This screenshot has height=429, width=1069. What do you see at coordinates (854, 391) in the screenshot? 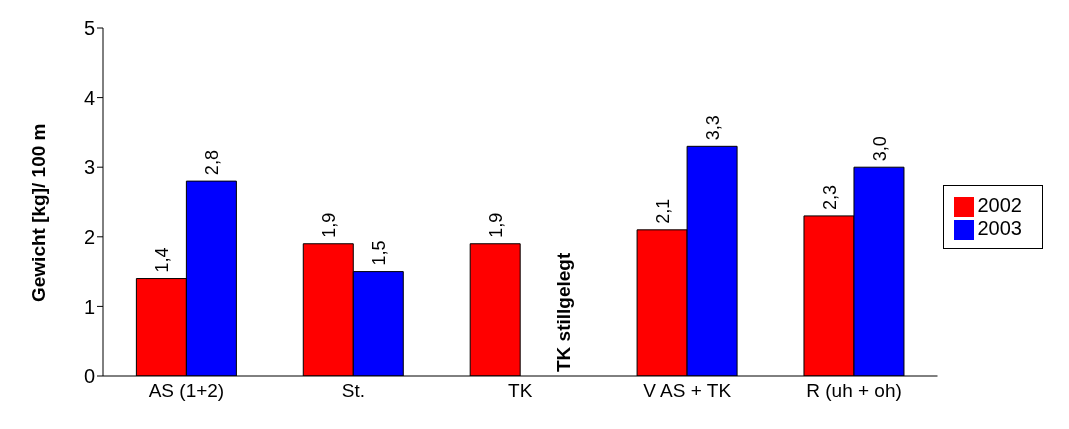
I see `x-tick-label: R (uh + oh)` at bounding box center [854, 391].